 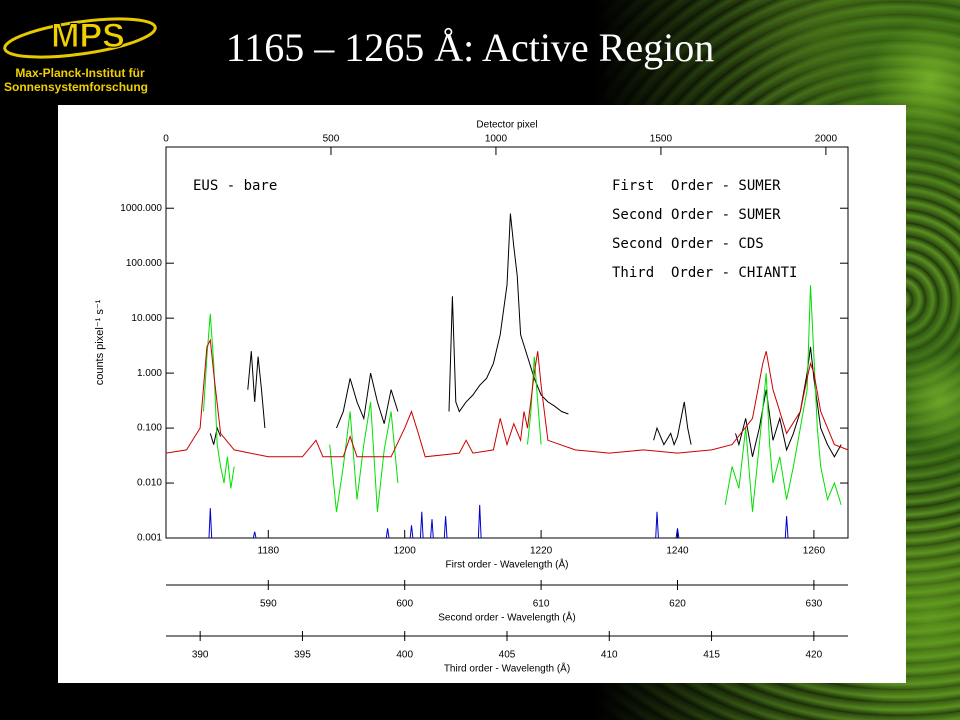 What do you see at coordinates (696, 186) in the screenshot?
I see `legend-entry: First Order - SUMER` at bounding box center [696, 186].